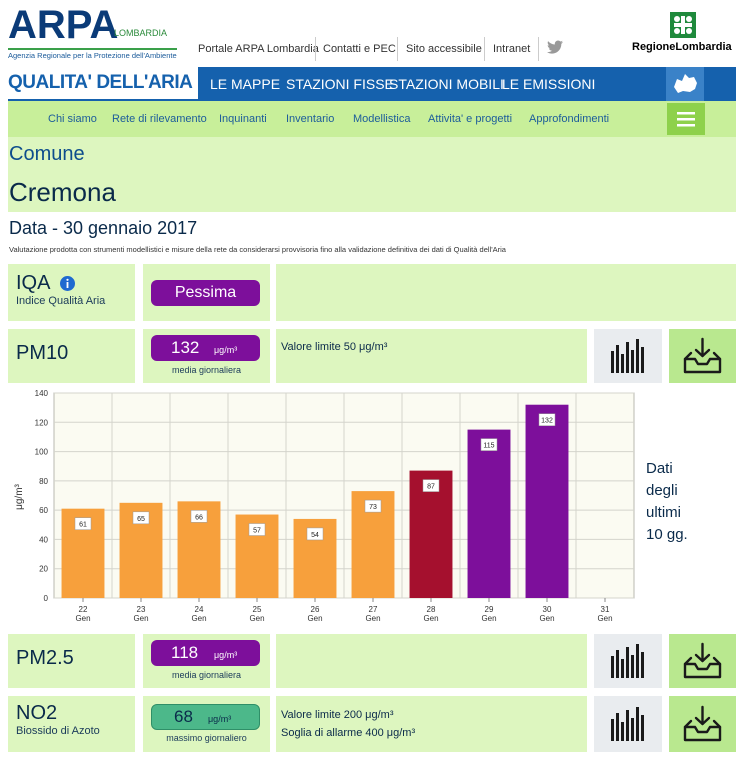 Image resolution: width=750 pixels, height=760 pixels. I want to click on logo-sub: LOMBARDIA, so click(141, 33).